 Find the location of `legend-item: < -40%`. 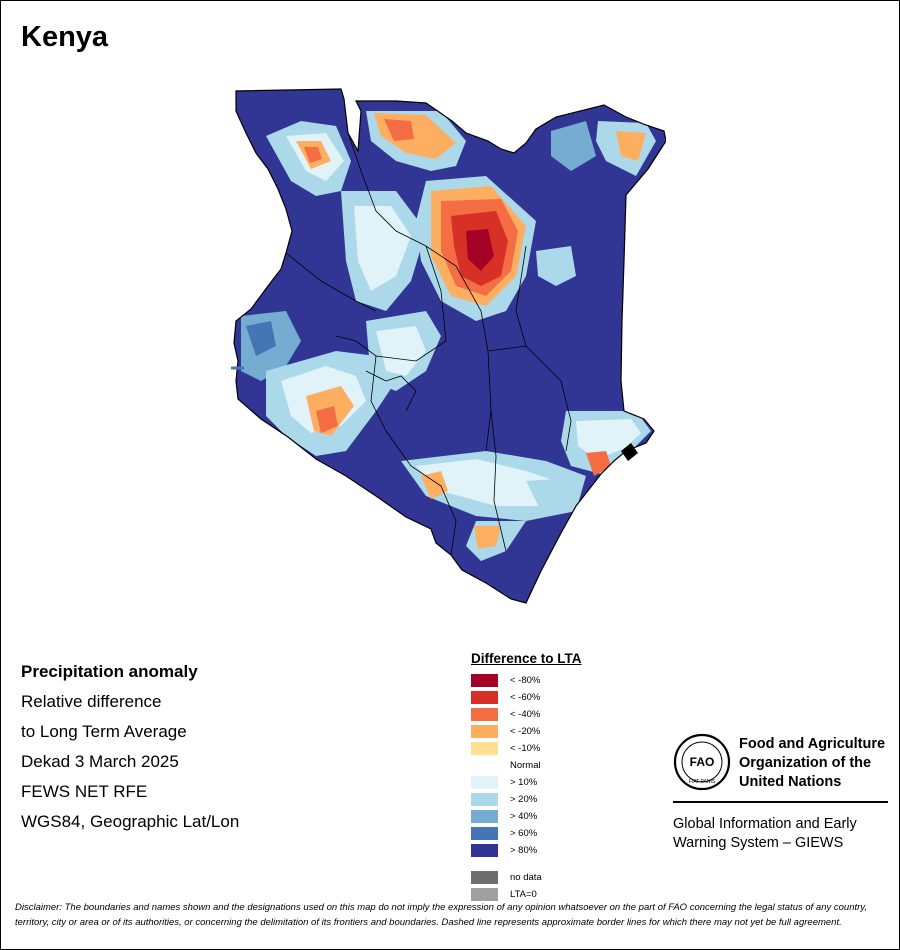

legend-item: < -40% is located at coordinates (526, 714).